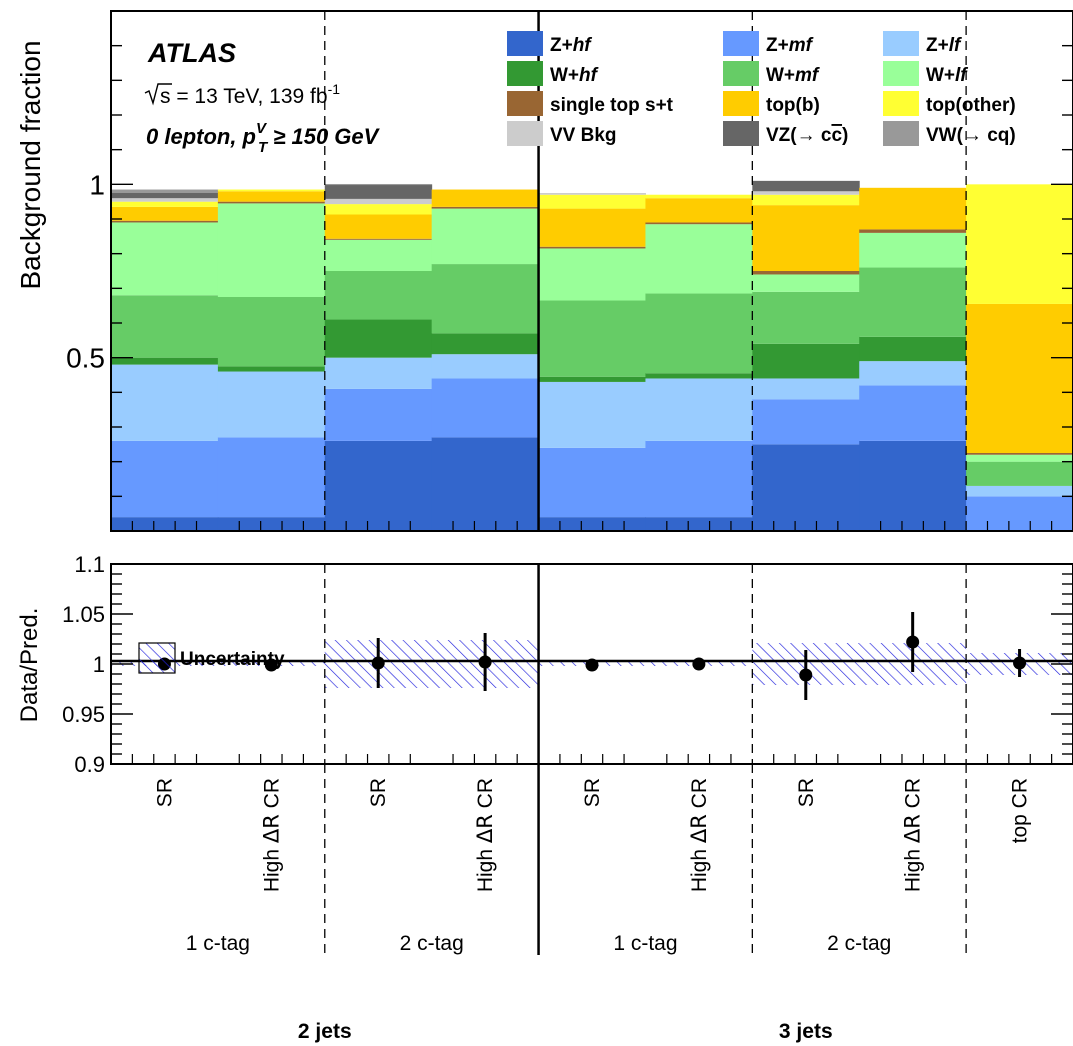 Image resolution: width=1073 pixels, height=1046 pixels. Describe the element at coordinates (937, 45) in the screenshot. I see `chart_data.upper.series.2.legend-part: Z+` at that location.